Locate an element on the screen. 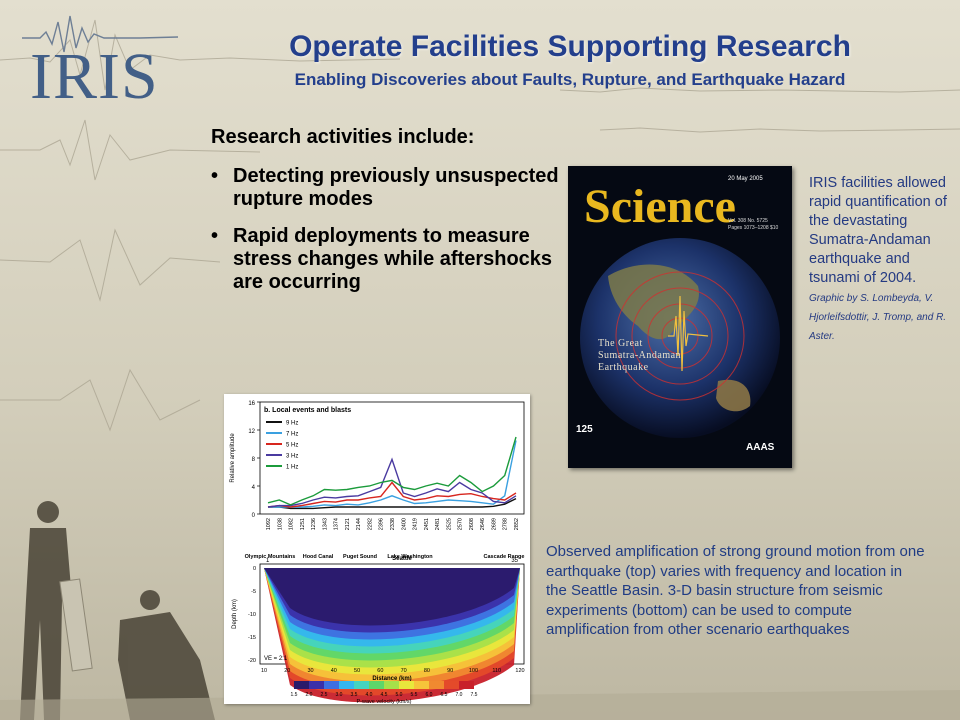 The image size is (960, 720). colorbar-tick-label: 7.5 is located at coordinates (474, 695).